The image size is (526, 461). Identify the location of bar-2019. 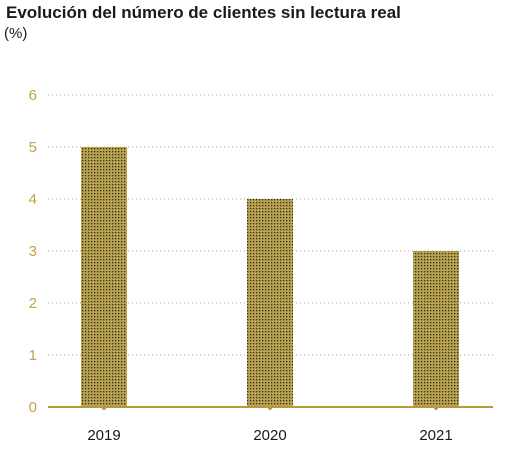
(104, 277).